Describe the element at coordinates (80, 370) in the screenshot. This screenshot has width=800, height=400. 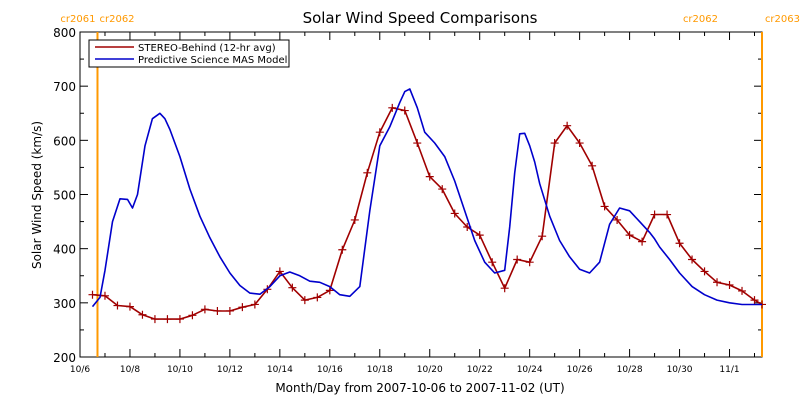
I see `x-tick-label: 10/6` at that location.